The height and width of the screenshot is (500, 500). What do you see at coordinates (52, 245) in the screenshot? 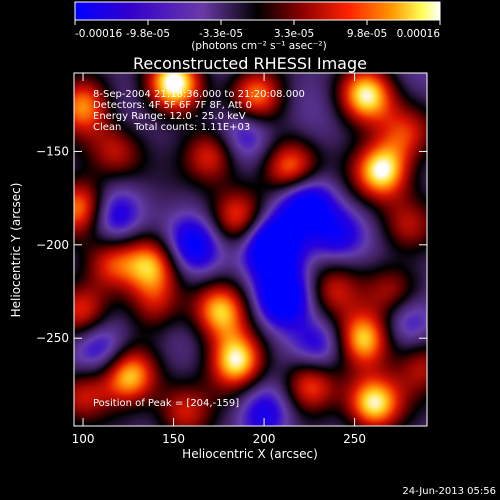
I see `y-tick-label: −200` at bounding box center [52, 245].